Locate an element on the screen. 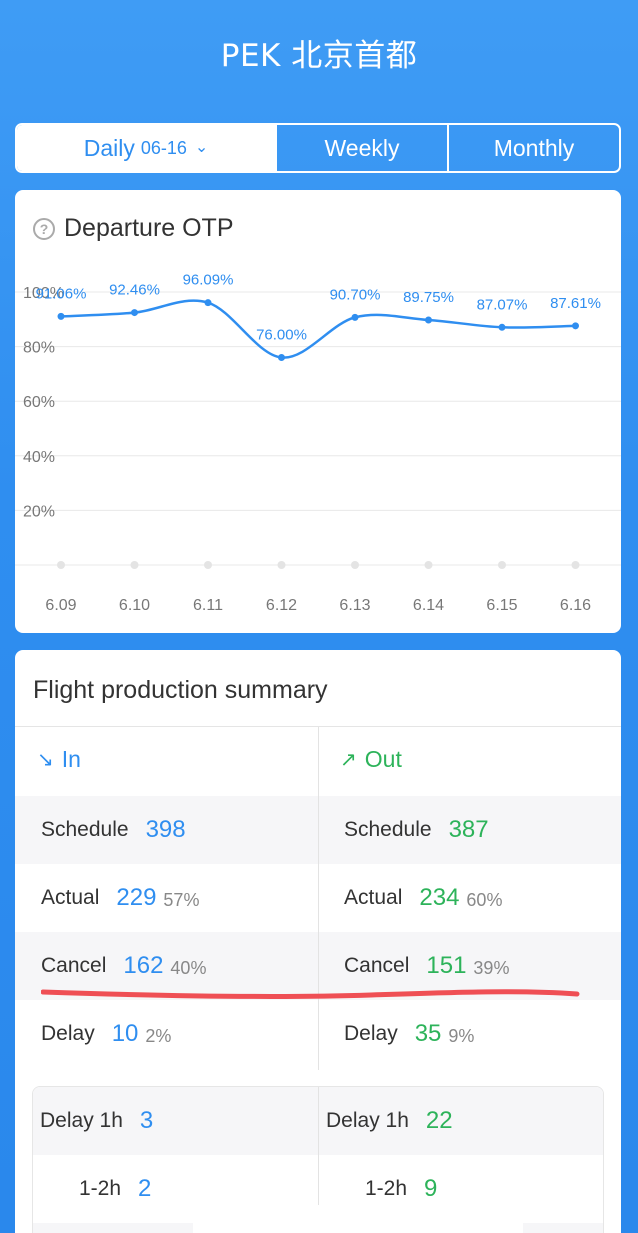 This screenshot has width=638, height=1233. in-actual-value: 229 is located at coordinates (136, 897).